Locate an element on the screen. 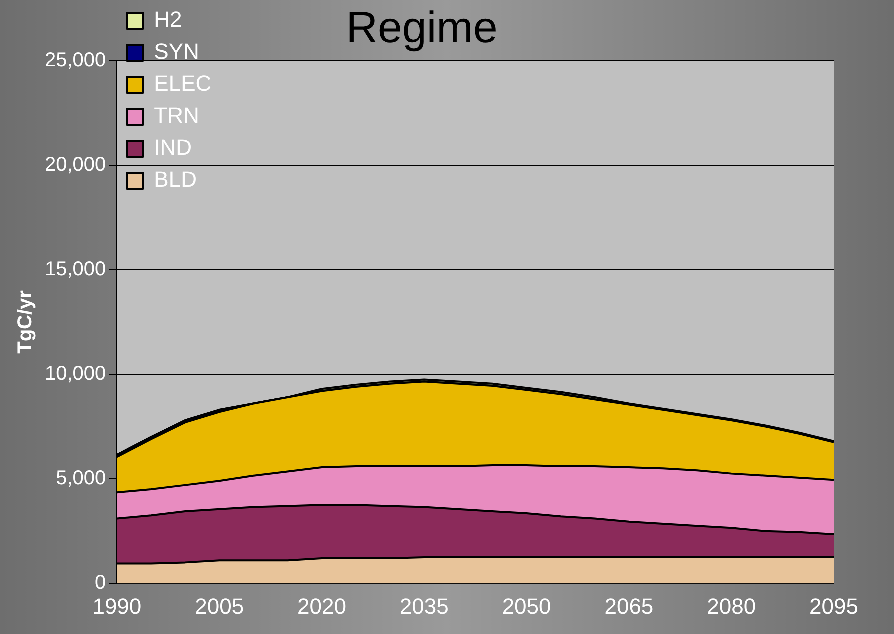 The height and width of the screenshot is (634, 894). x-tick-label: 2035 is located at coordinates (424, 606).